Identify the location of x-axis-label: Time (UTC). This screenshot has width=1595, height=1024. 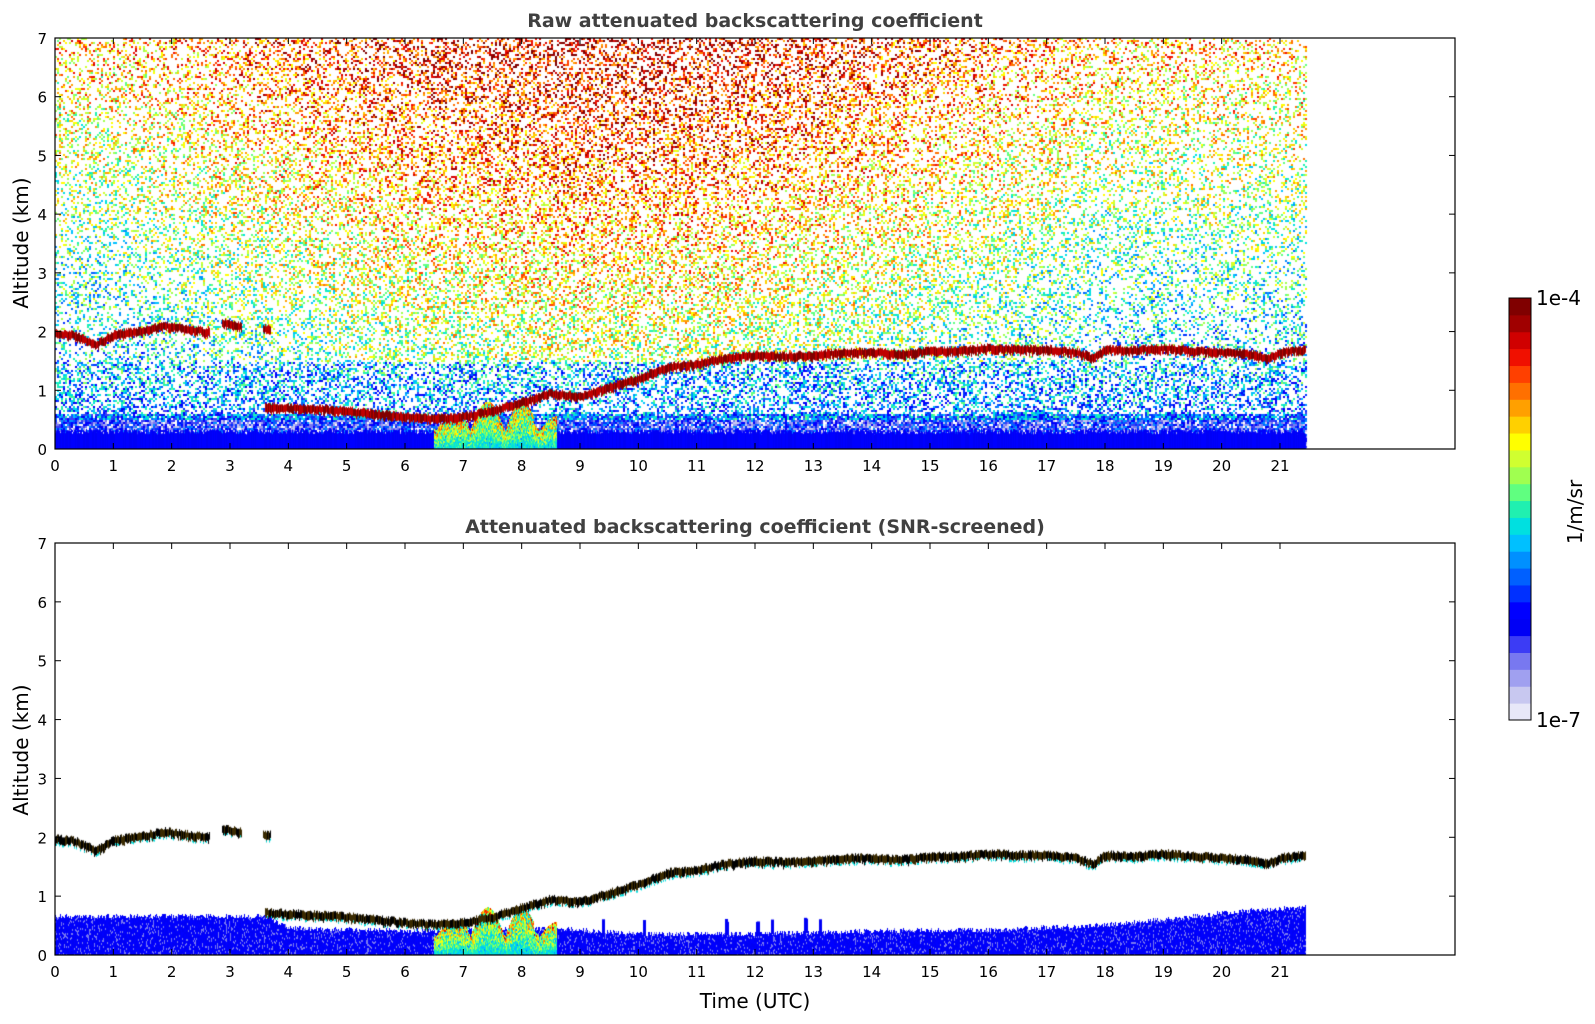
(755, 1001).